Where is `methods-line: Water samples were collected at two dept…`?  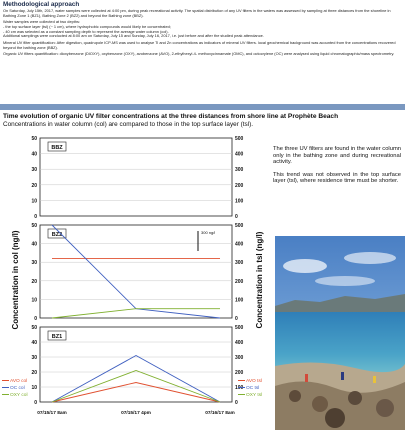
methods-line: Water samples were collected at two dept… is located at coordinates (42, 22).